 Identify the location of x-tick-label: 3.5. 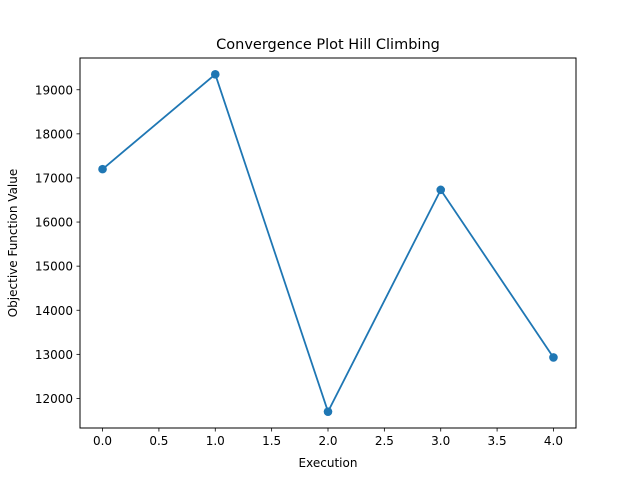
(497, 441).